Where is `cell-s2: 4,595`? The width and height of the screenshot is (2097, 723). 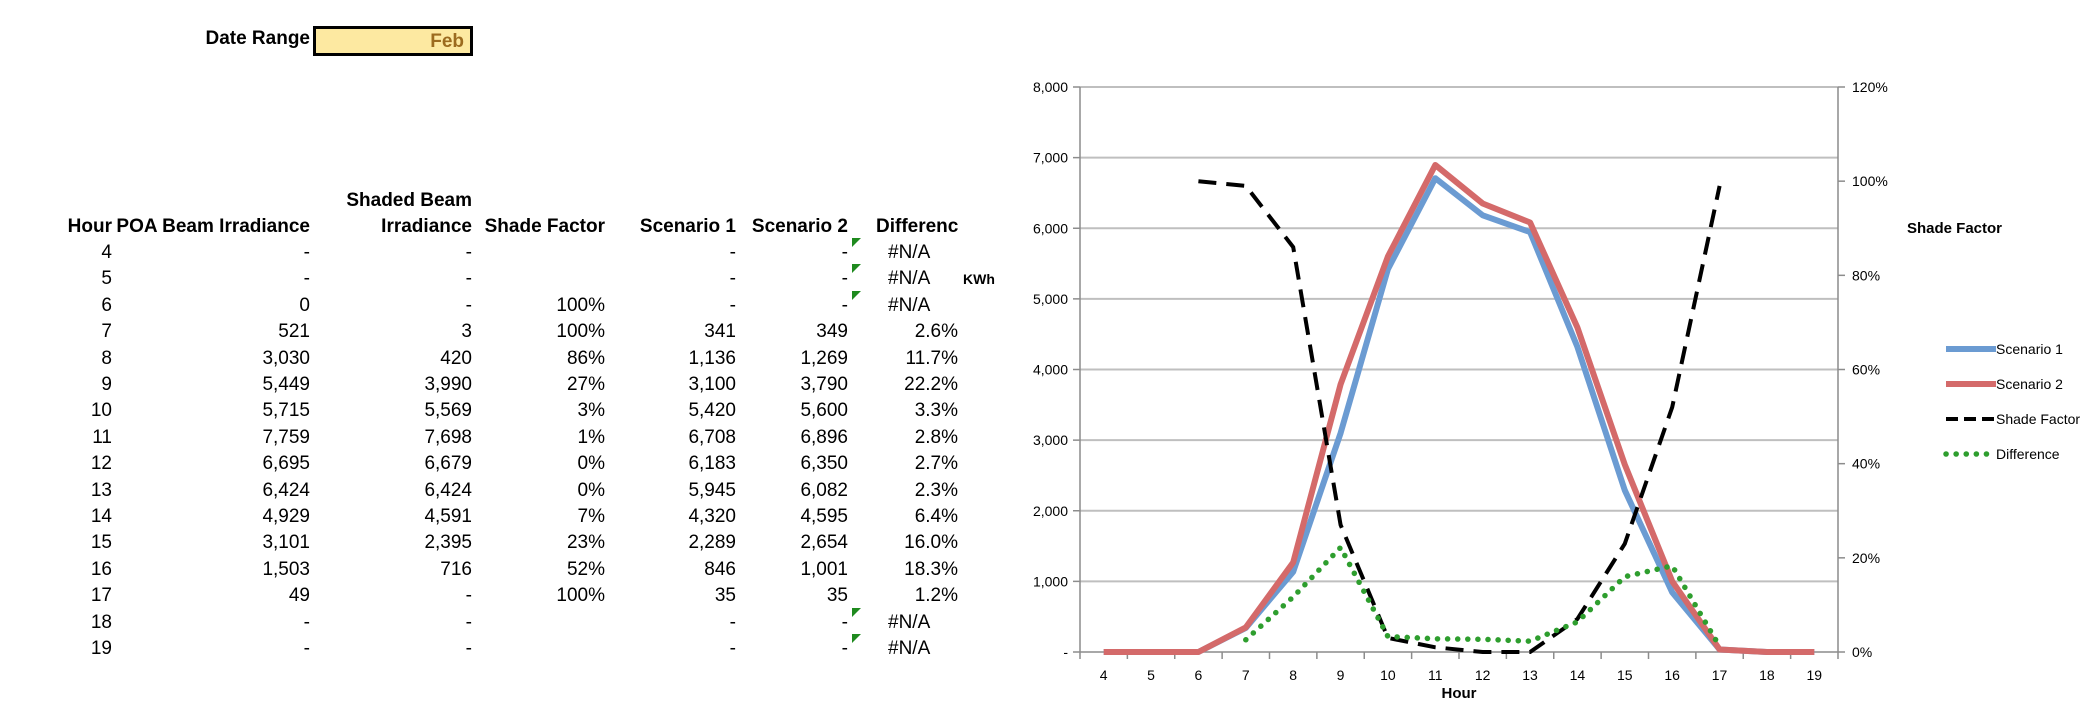 cell-s2: 4,595 is located at coordinates (824, 516).